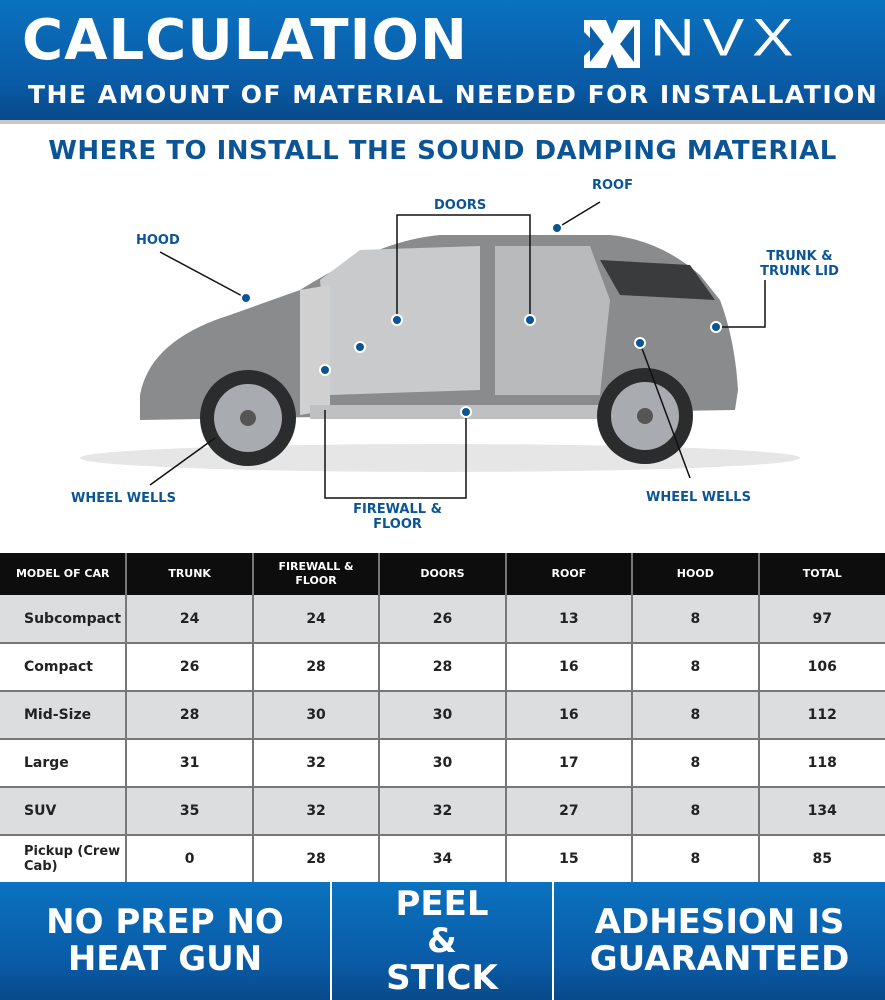  I want to click on cell-value: 31, so click(190, 763).